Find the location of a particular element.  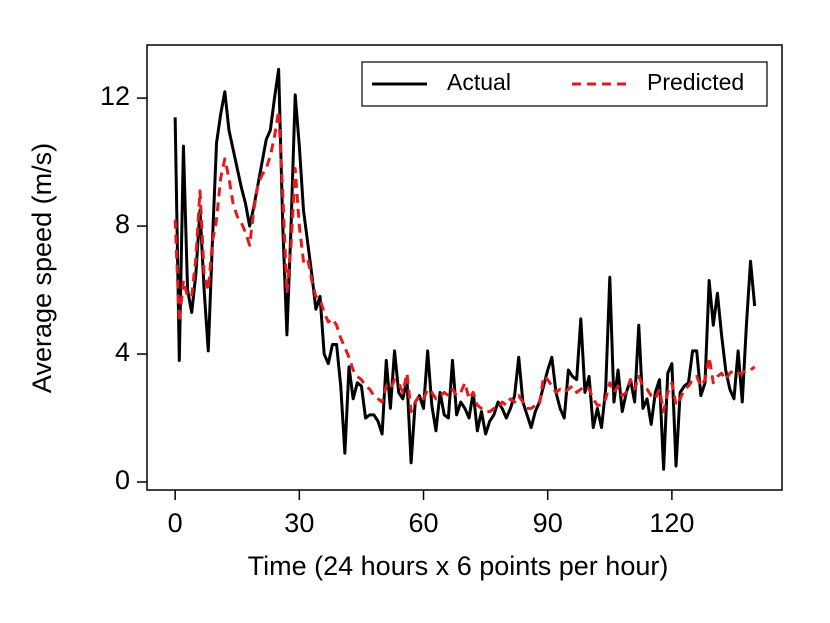

x-tick-label: 120 is located at coordinates (671, 523).